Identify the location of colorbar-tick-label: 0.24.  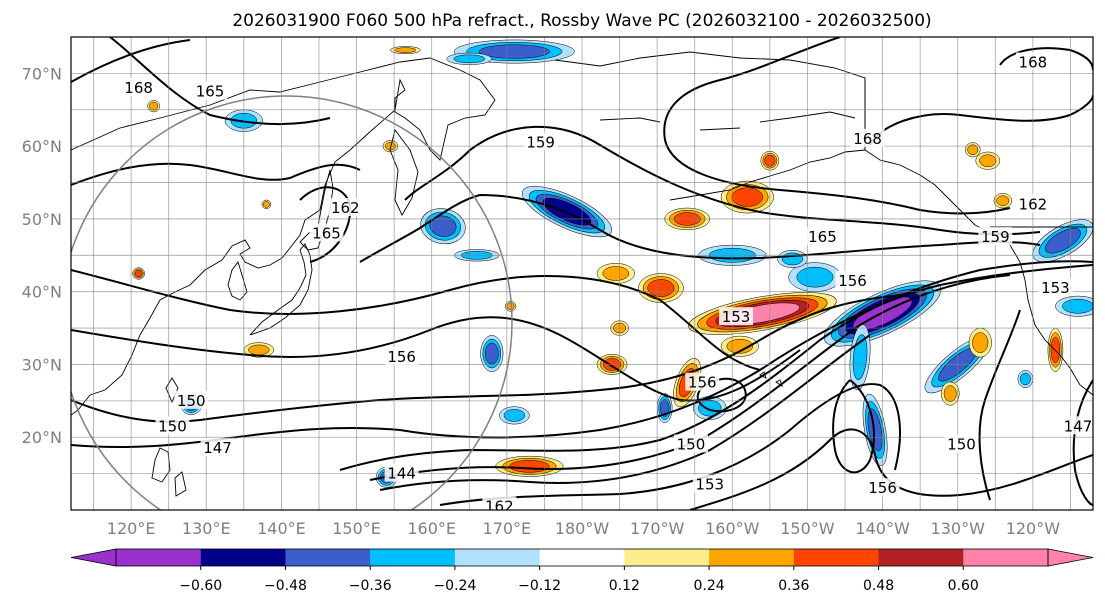
(709, 586).